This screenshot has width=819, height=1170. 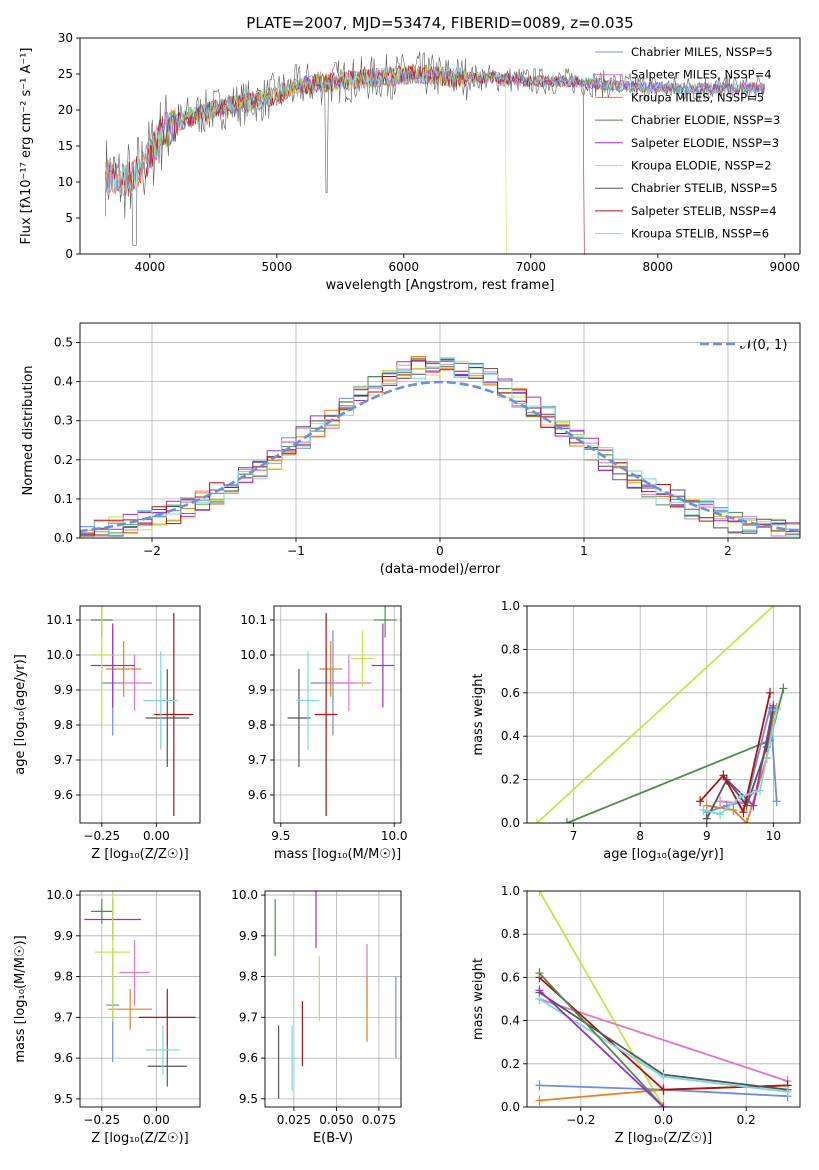 I want to click on mass_vs_Z-ytick-label-0: 9.5, so click(x=63, y=1099).